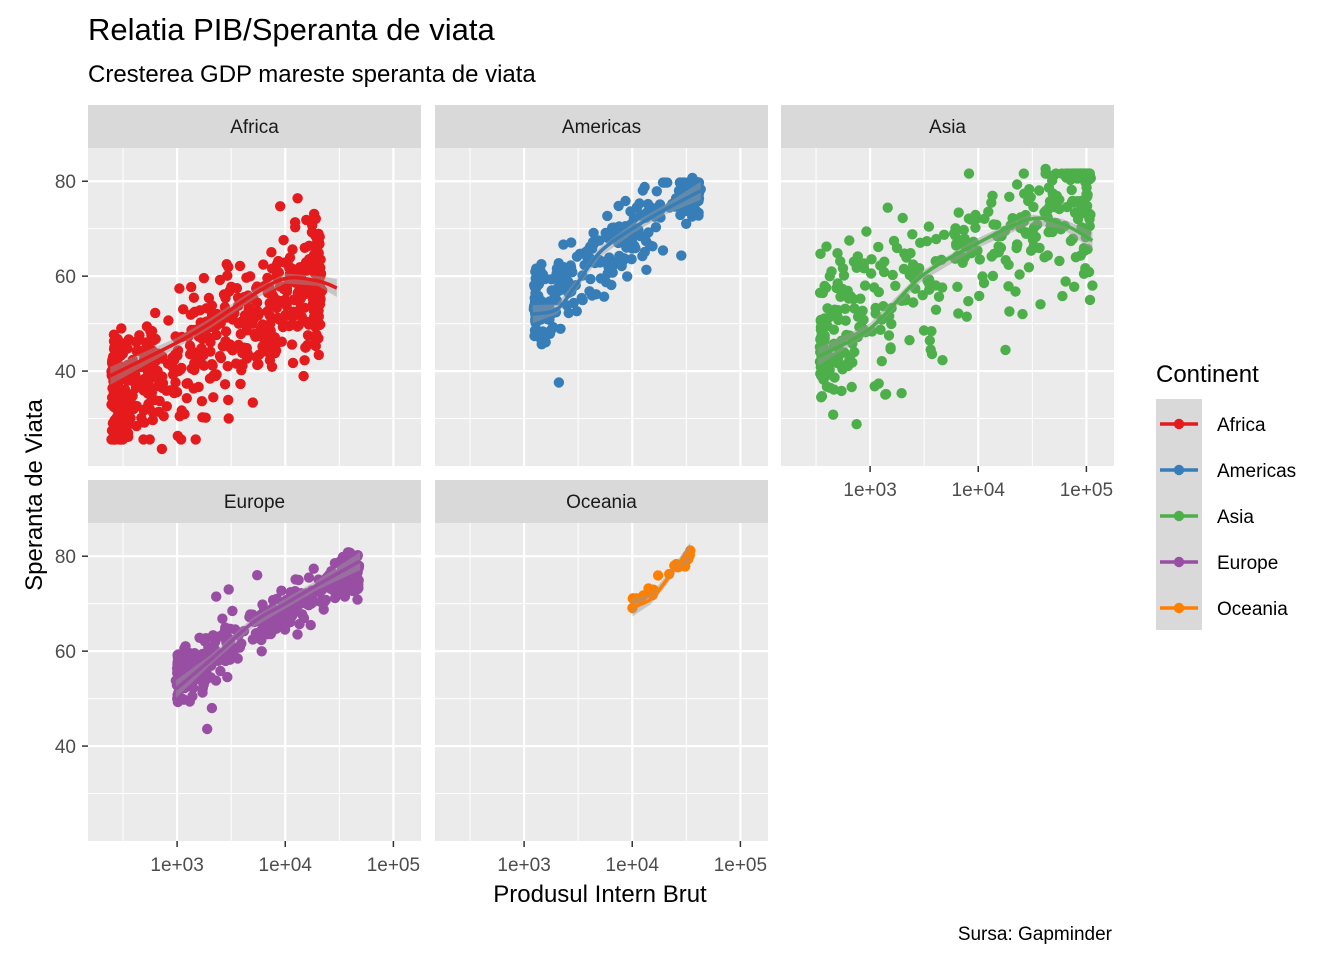  I want to click on legend-label: Asia, so click(1235, 517).